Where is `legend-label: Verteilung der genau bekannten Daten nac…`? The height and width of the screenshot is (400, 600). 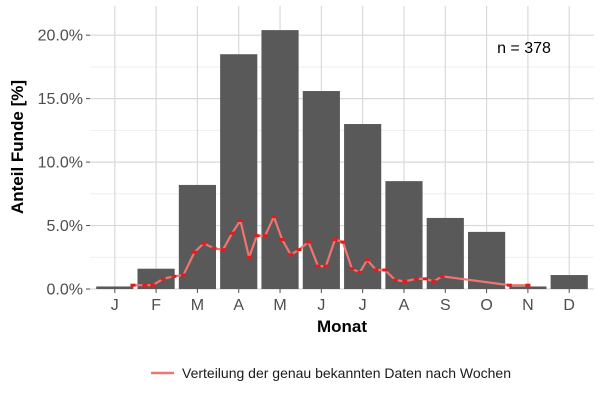 legend-label: Verteilung der genau bekannten Daten nac… is located at coordinates (346, 373).